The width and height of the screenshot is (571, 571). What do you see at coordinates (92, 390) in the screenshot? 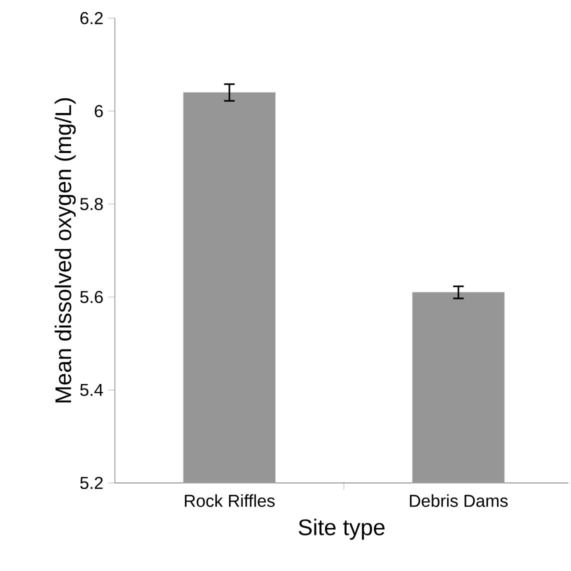
I see `y-tick-label: 5.4` at bounding box center [92, 390].